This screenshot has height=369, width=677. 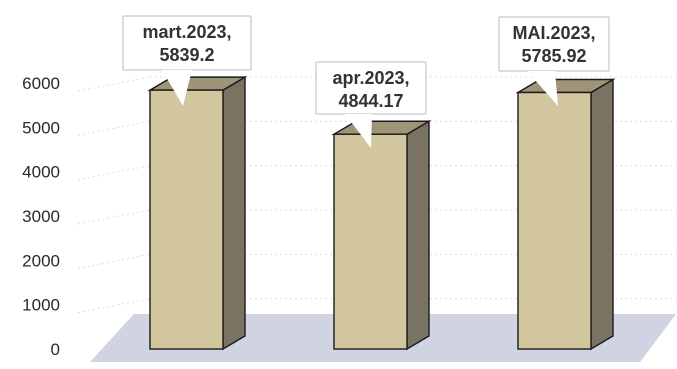 What do you see at coordinates (370, 78) in the screenshot?
I see `data-label-category-1: apr.2023,` at bounding box center [370, 78].